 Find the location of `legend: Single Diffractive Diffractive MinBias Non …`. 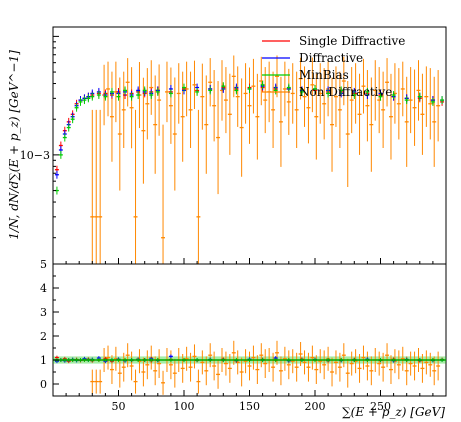

legend: Single Diffractive Diffractive MinBias Non … is located at coordinates (333, 66).